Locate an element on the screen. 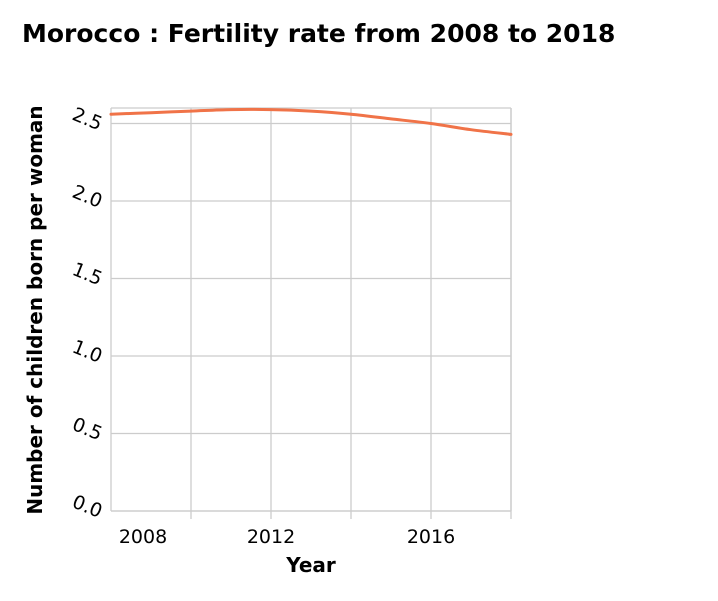 This screenshot has height=601, width=718. series-layer is located at coordinates (311, 121).